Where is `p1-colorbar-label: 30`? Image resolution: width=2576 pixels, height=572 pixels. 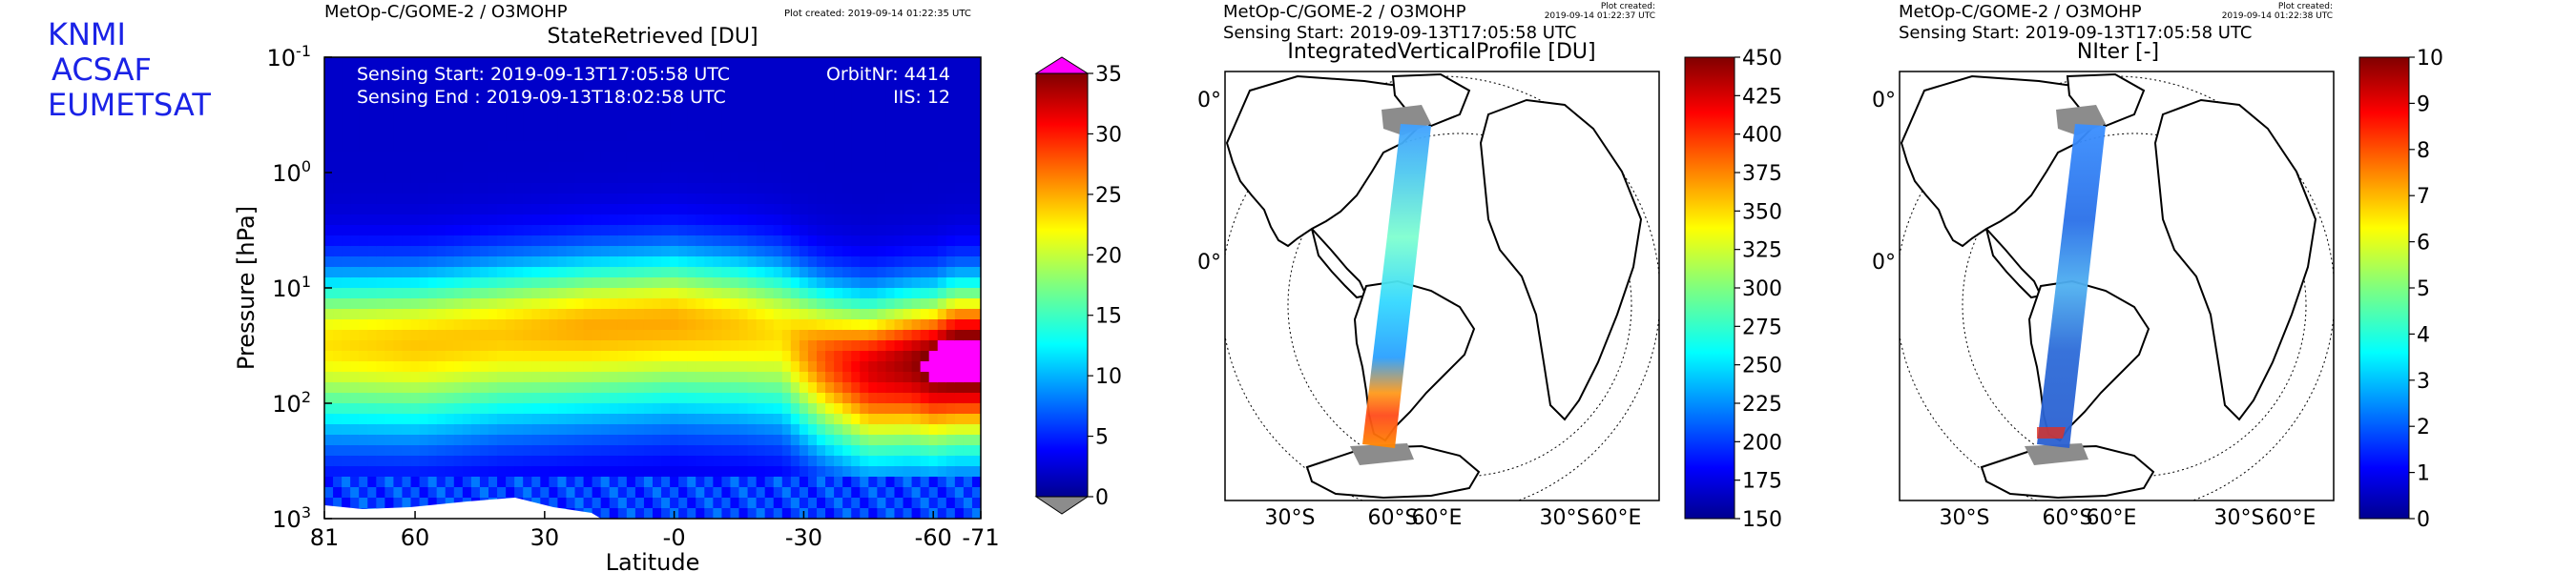
p1-colorbar-label: 30 is located at coordinates (1108, 135).